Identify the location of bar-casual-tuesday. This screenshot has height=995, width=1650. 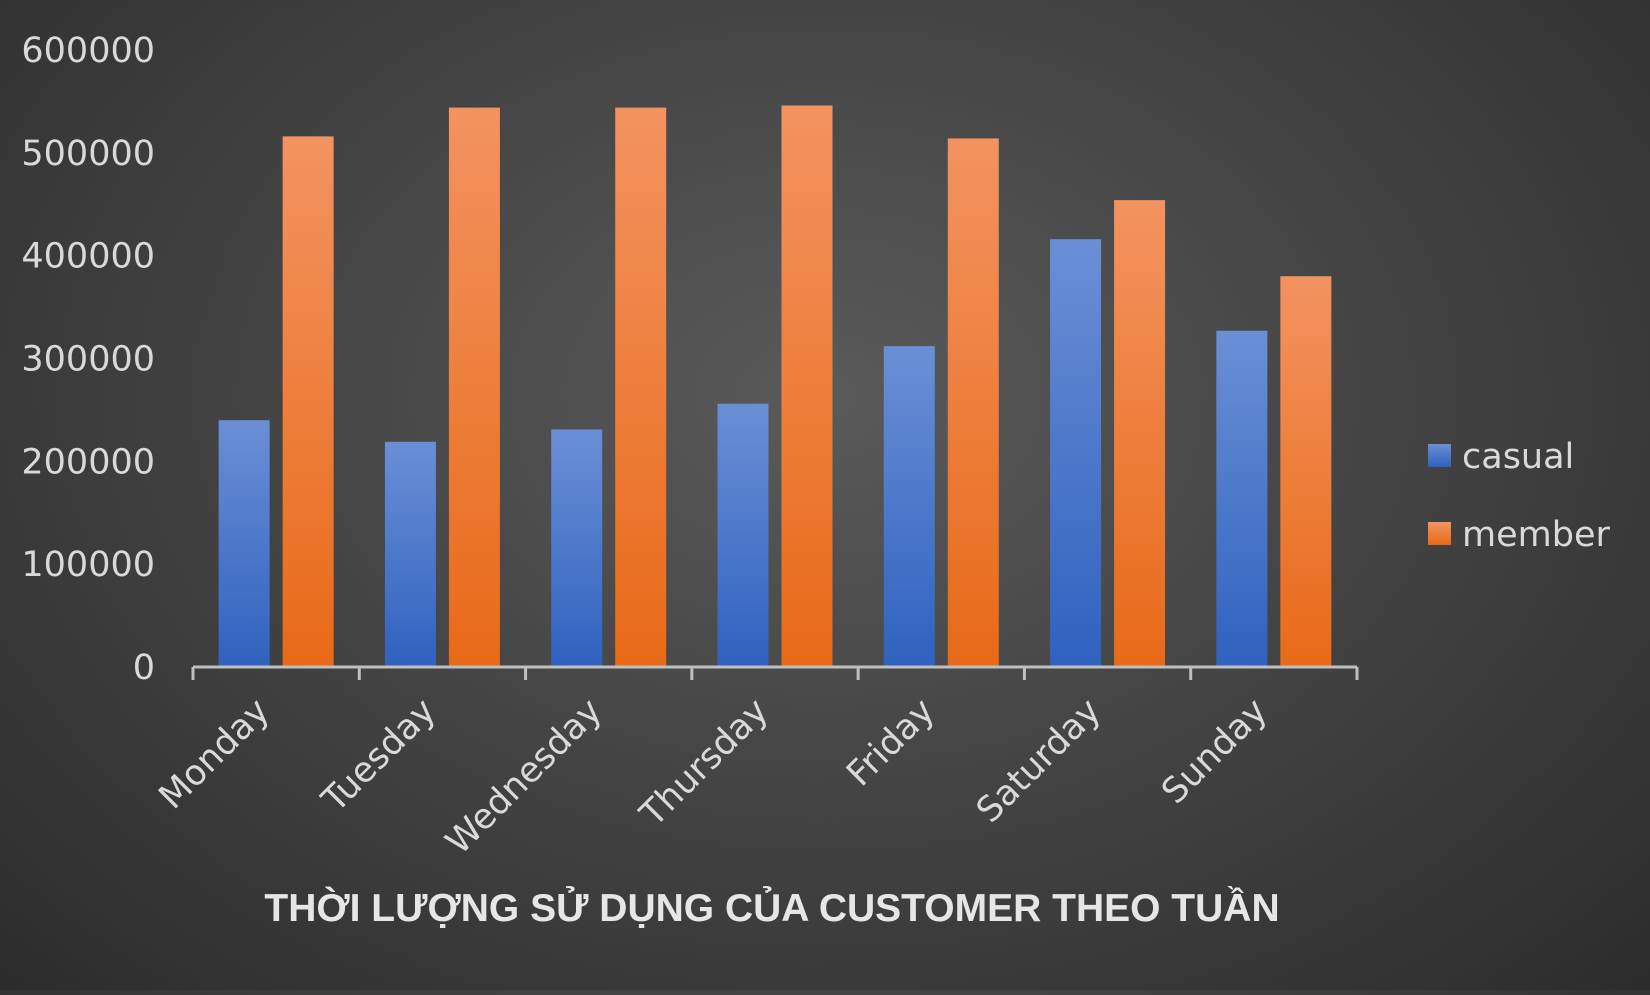
(410, 554).